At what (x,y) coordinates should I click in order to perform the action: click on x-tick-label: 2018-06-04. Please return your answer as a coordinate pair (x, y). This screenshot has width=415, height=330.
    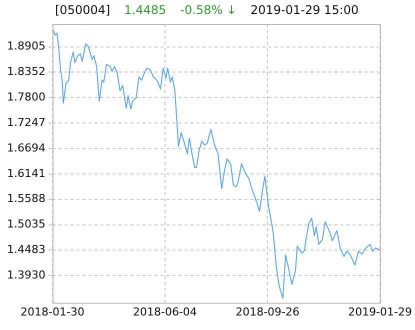
    Looking at the image, I should click on (165, 311).